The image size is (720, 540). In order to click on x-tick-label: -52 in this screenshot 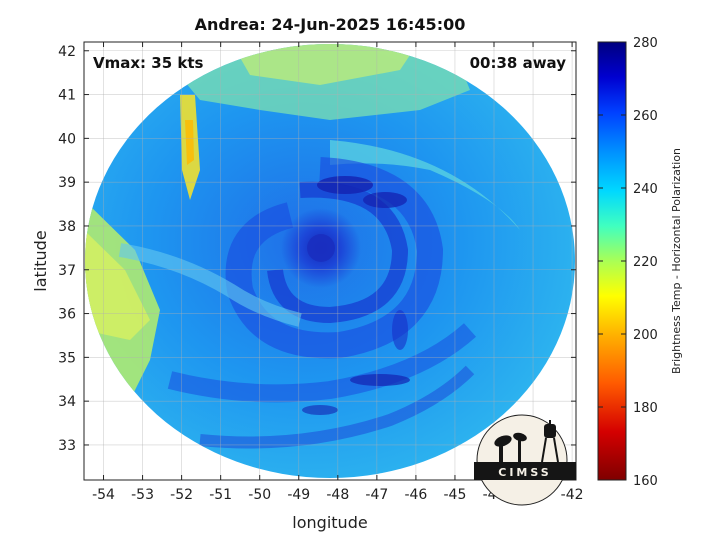, I will do `click(181, 495)`.